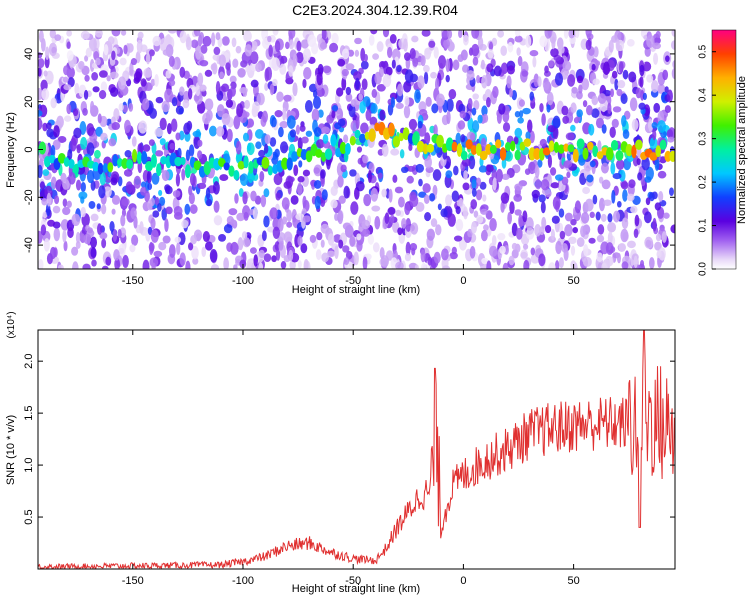 The image size is (750, 600). Describe the element at coordinates (353, 581) in the screenshot. I see `snr-x-tick-label: -50` at that location.